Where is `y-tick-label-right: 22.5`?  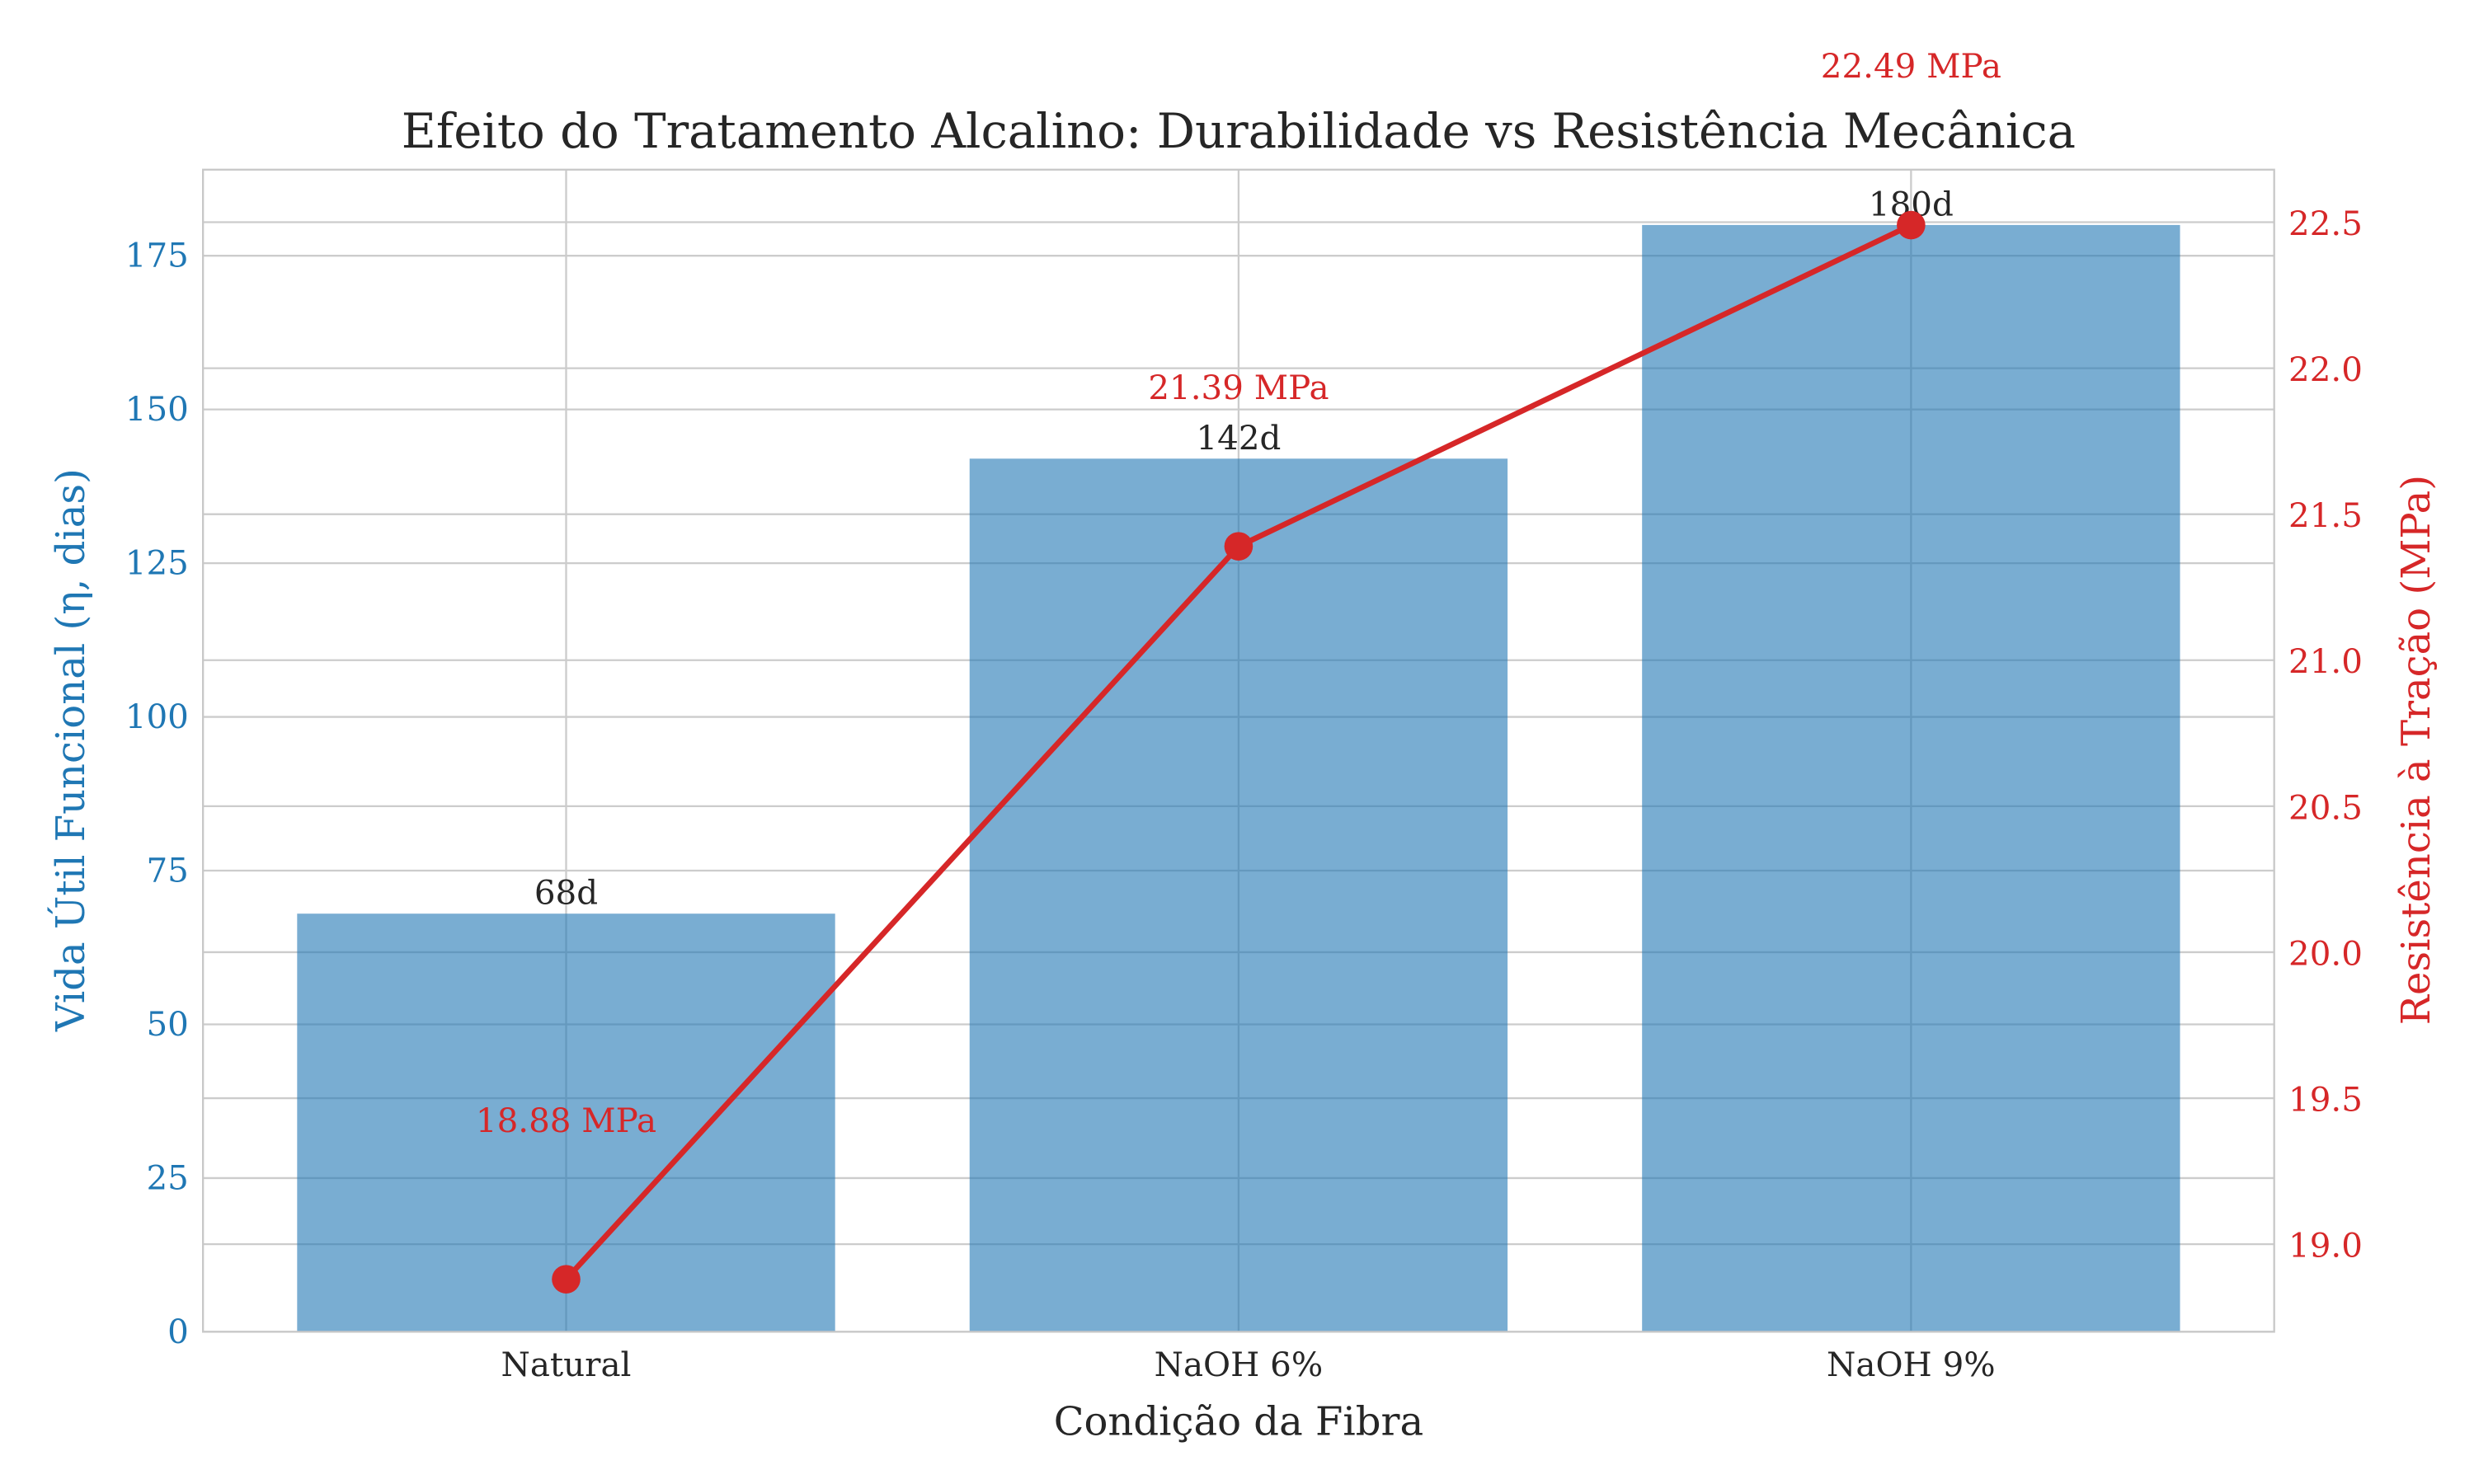
y-tick-label-right: 22.5 is located at coordinates (2325, 223).